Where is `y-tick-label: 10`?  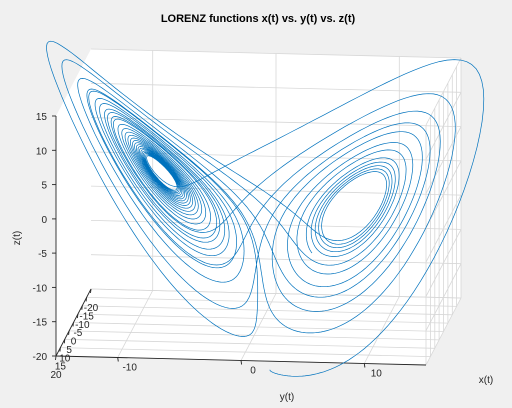
y-tick-label: 10 is located at coordinates (65, 358).